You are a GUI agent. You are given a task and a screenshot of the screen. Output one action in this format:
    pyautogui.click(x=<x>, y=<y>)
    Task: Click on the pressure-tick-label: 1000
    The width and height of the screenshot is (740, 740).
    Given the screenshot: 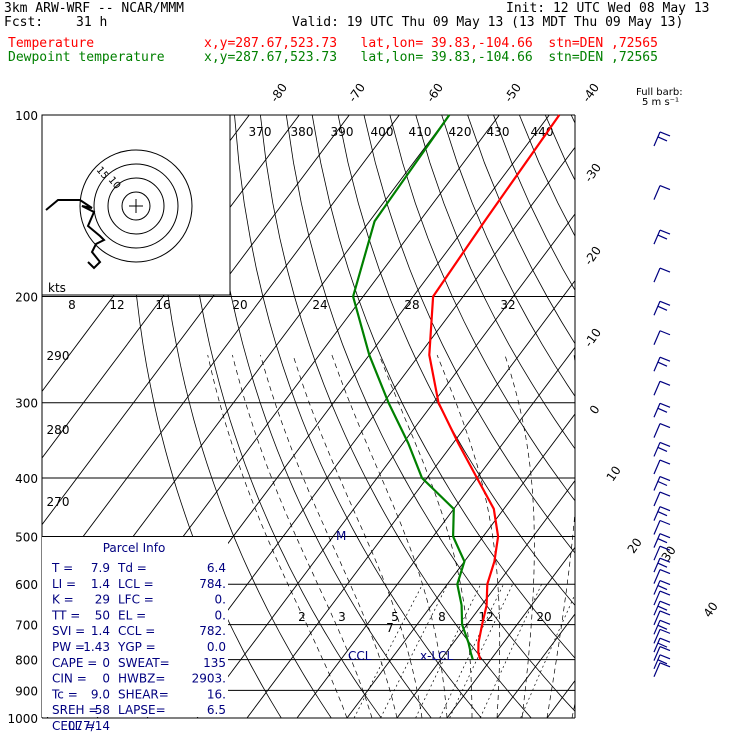 What is the action you would take?
    pyautogui.click(x=22, y=719)
    